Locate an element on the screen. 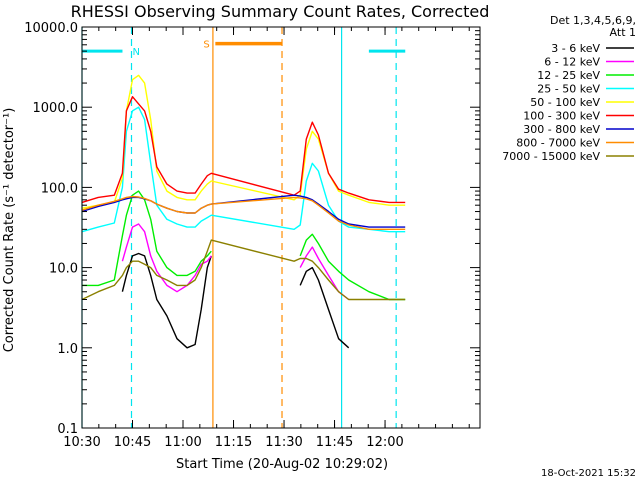 Image resolution: width=640 pixels, height=480 pixels. night-bar-label: N is located at coordinates (135, 52).